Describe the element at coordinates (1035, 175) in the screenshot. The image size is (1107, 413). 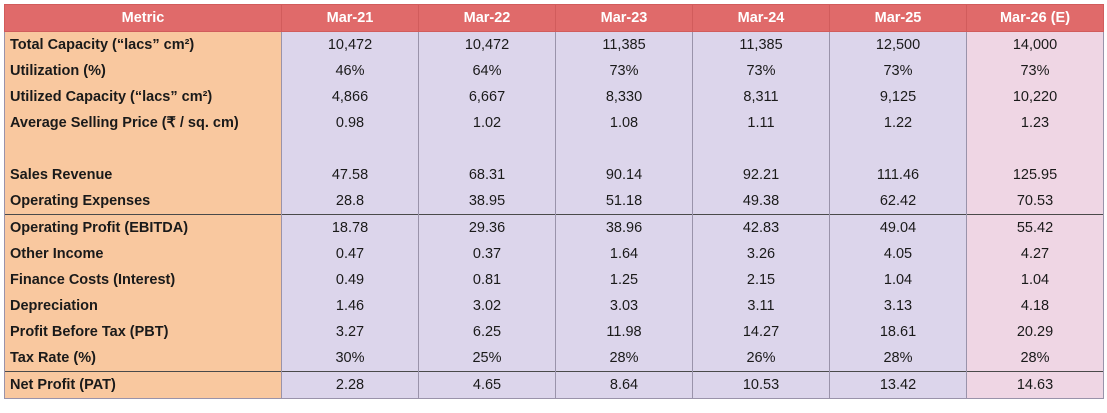
I see `table-cell: 125.95` at that location.